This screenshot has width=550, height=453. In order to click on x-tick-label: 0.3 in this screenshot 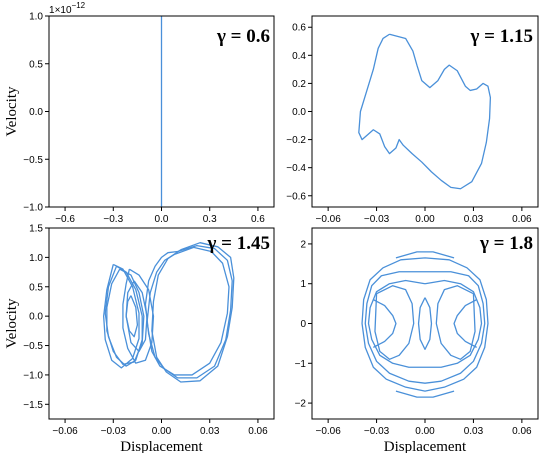, I will do `click(210, 219)`.